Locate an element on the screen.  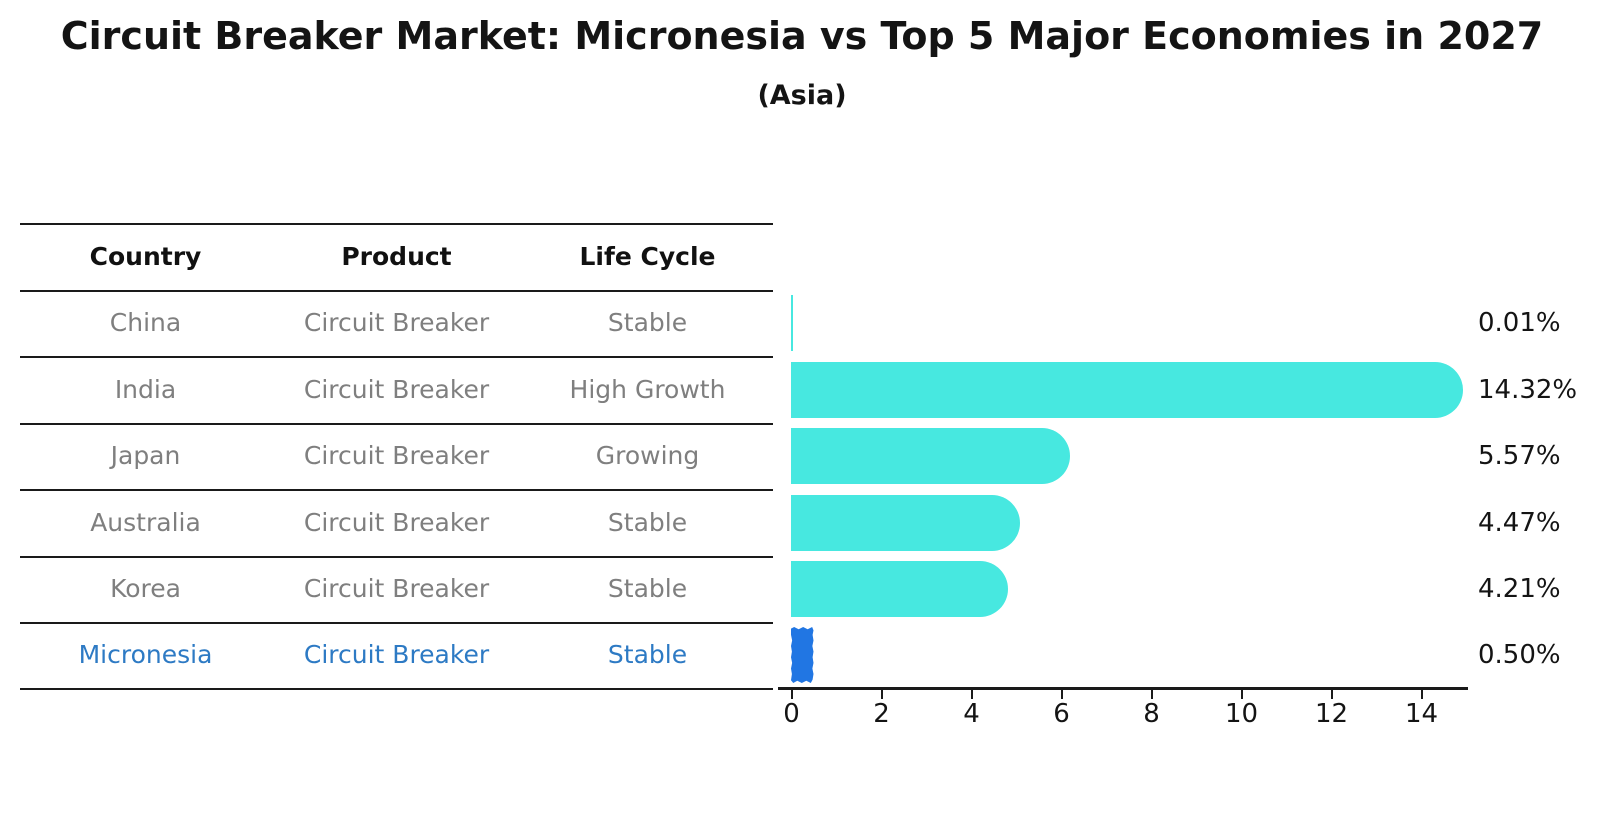
bar-value-label: 14.32% is located at coordinates (1528, 389).